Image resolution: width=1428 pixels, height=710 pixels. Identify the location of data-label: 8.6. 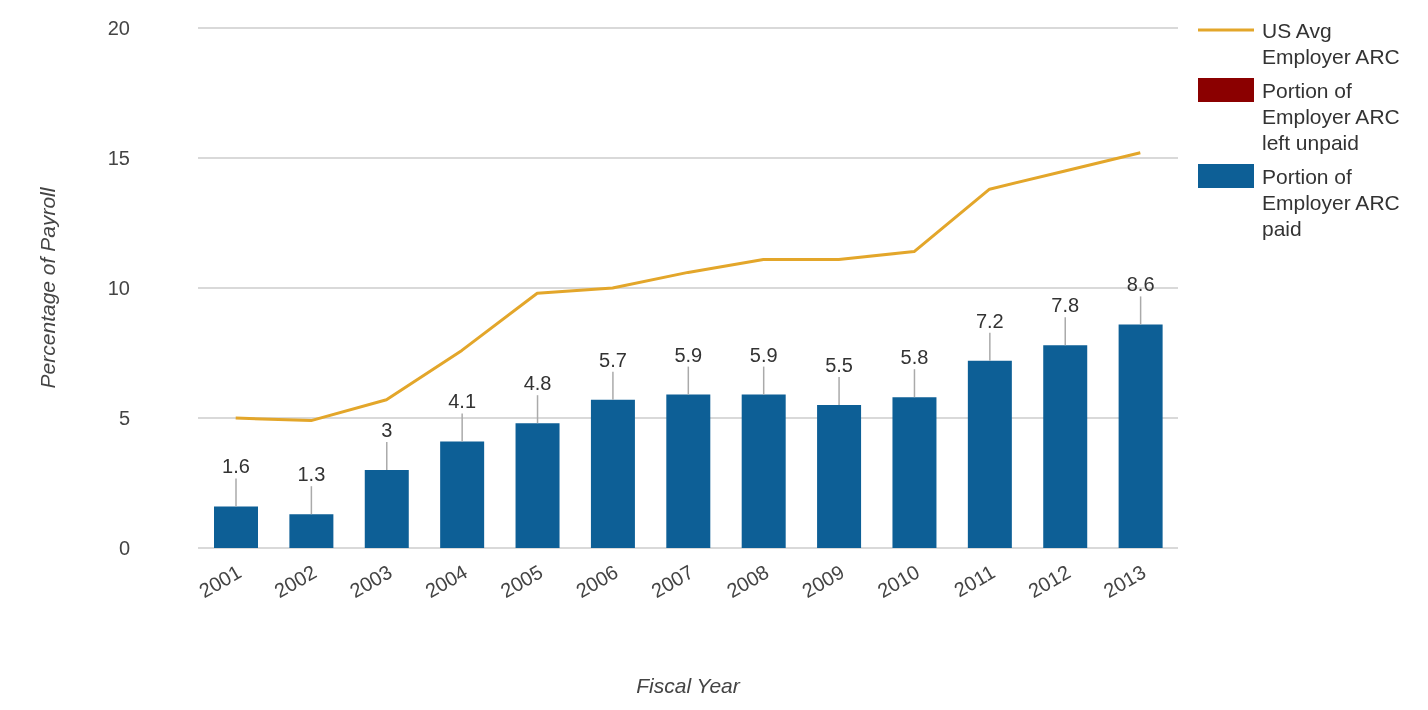
(1140, 284).